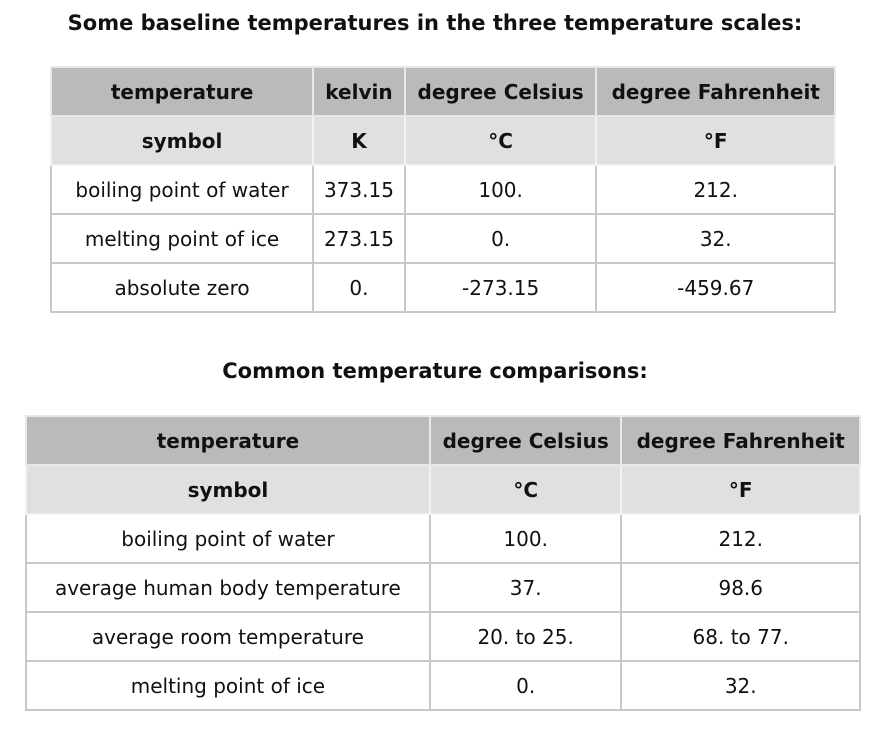 The height and width of the screenshot is (739, 870). I want to click on table-row: boiling point of water 373.15 100. 212., so click(442, 189).